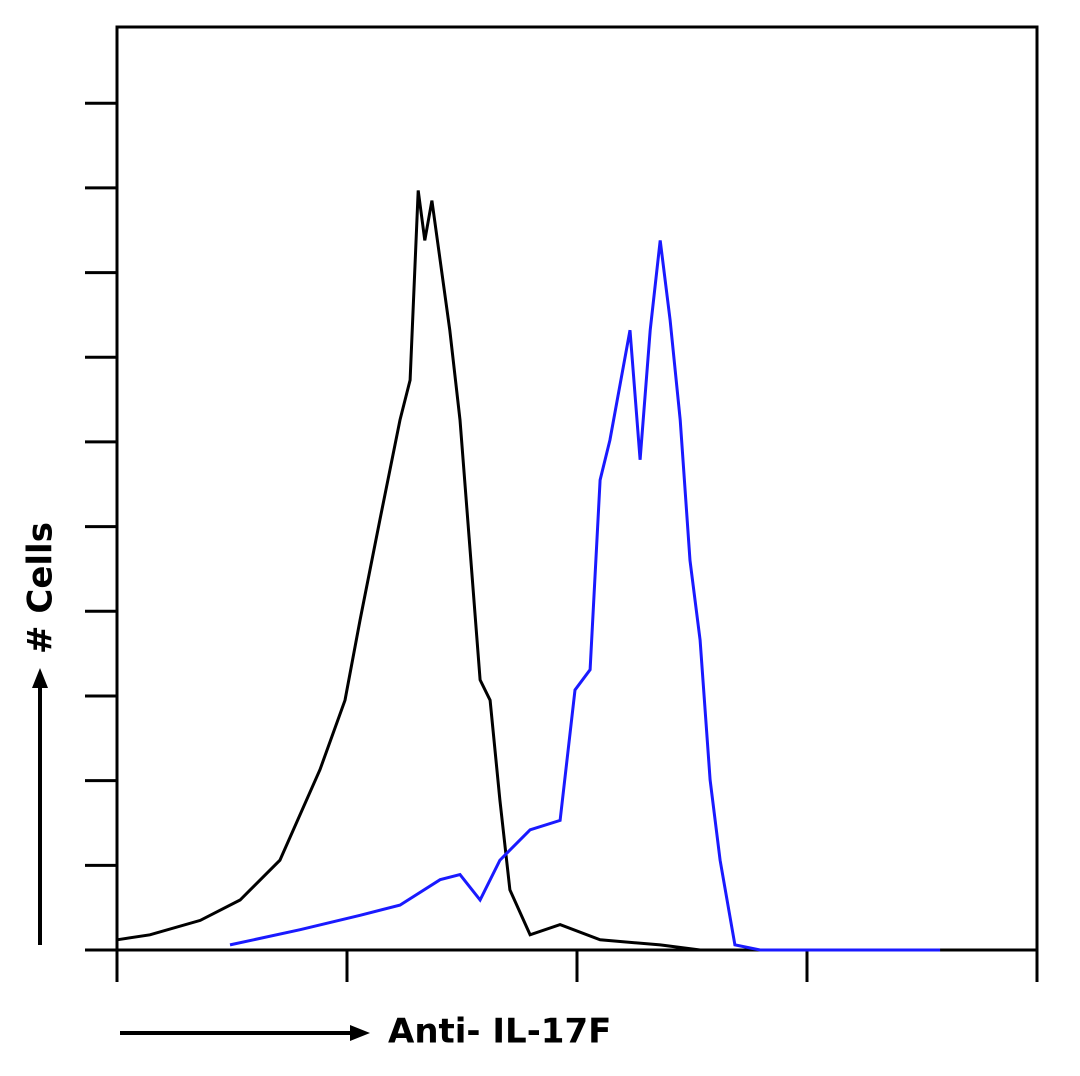 The height and width of the screenshot is (1076, 1080). What do you see at coordinates (360, 1033) in the screenshot?
I see `x-arrow-head` at bounding box center [360, 1033].